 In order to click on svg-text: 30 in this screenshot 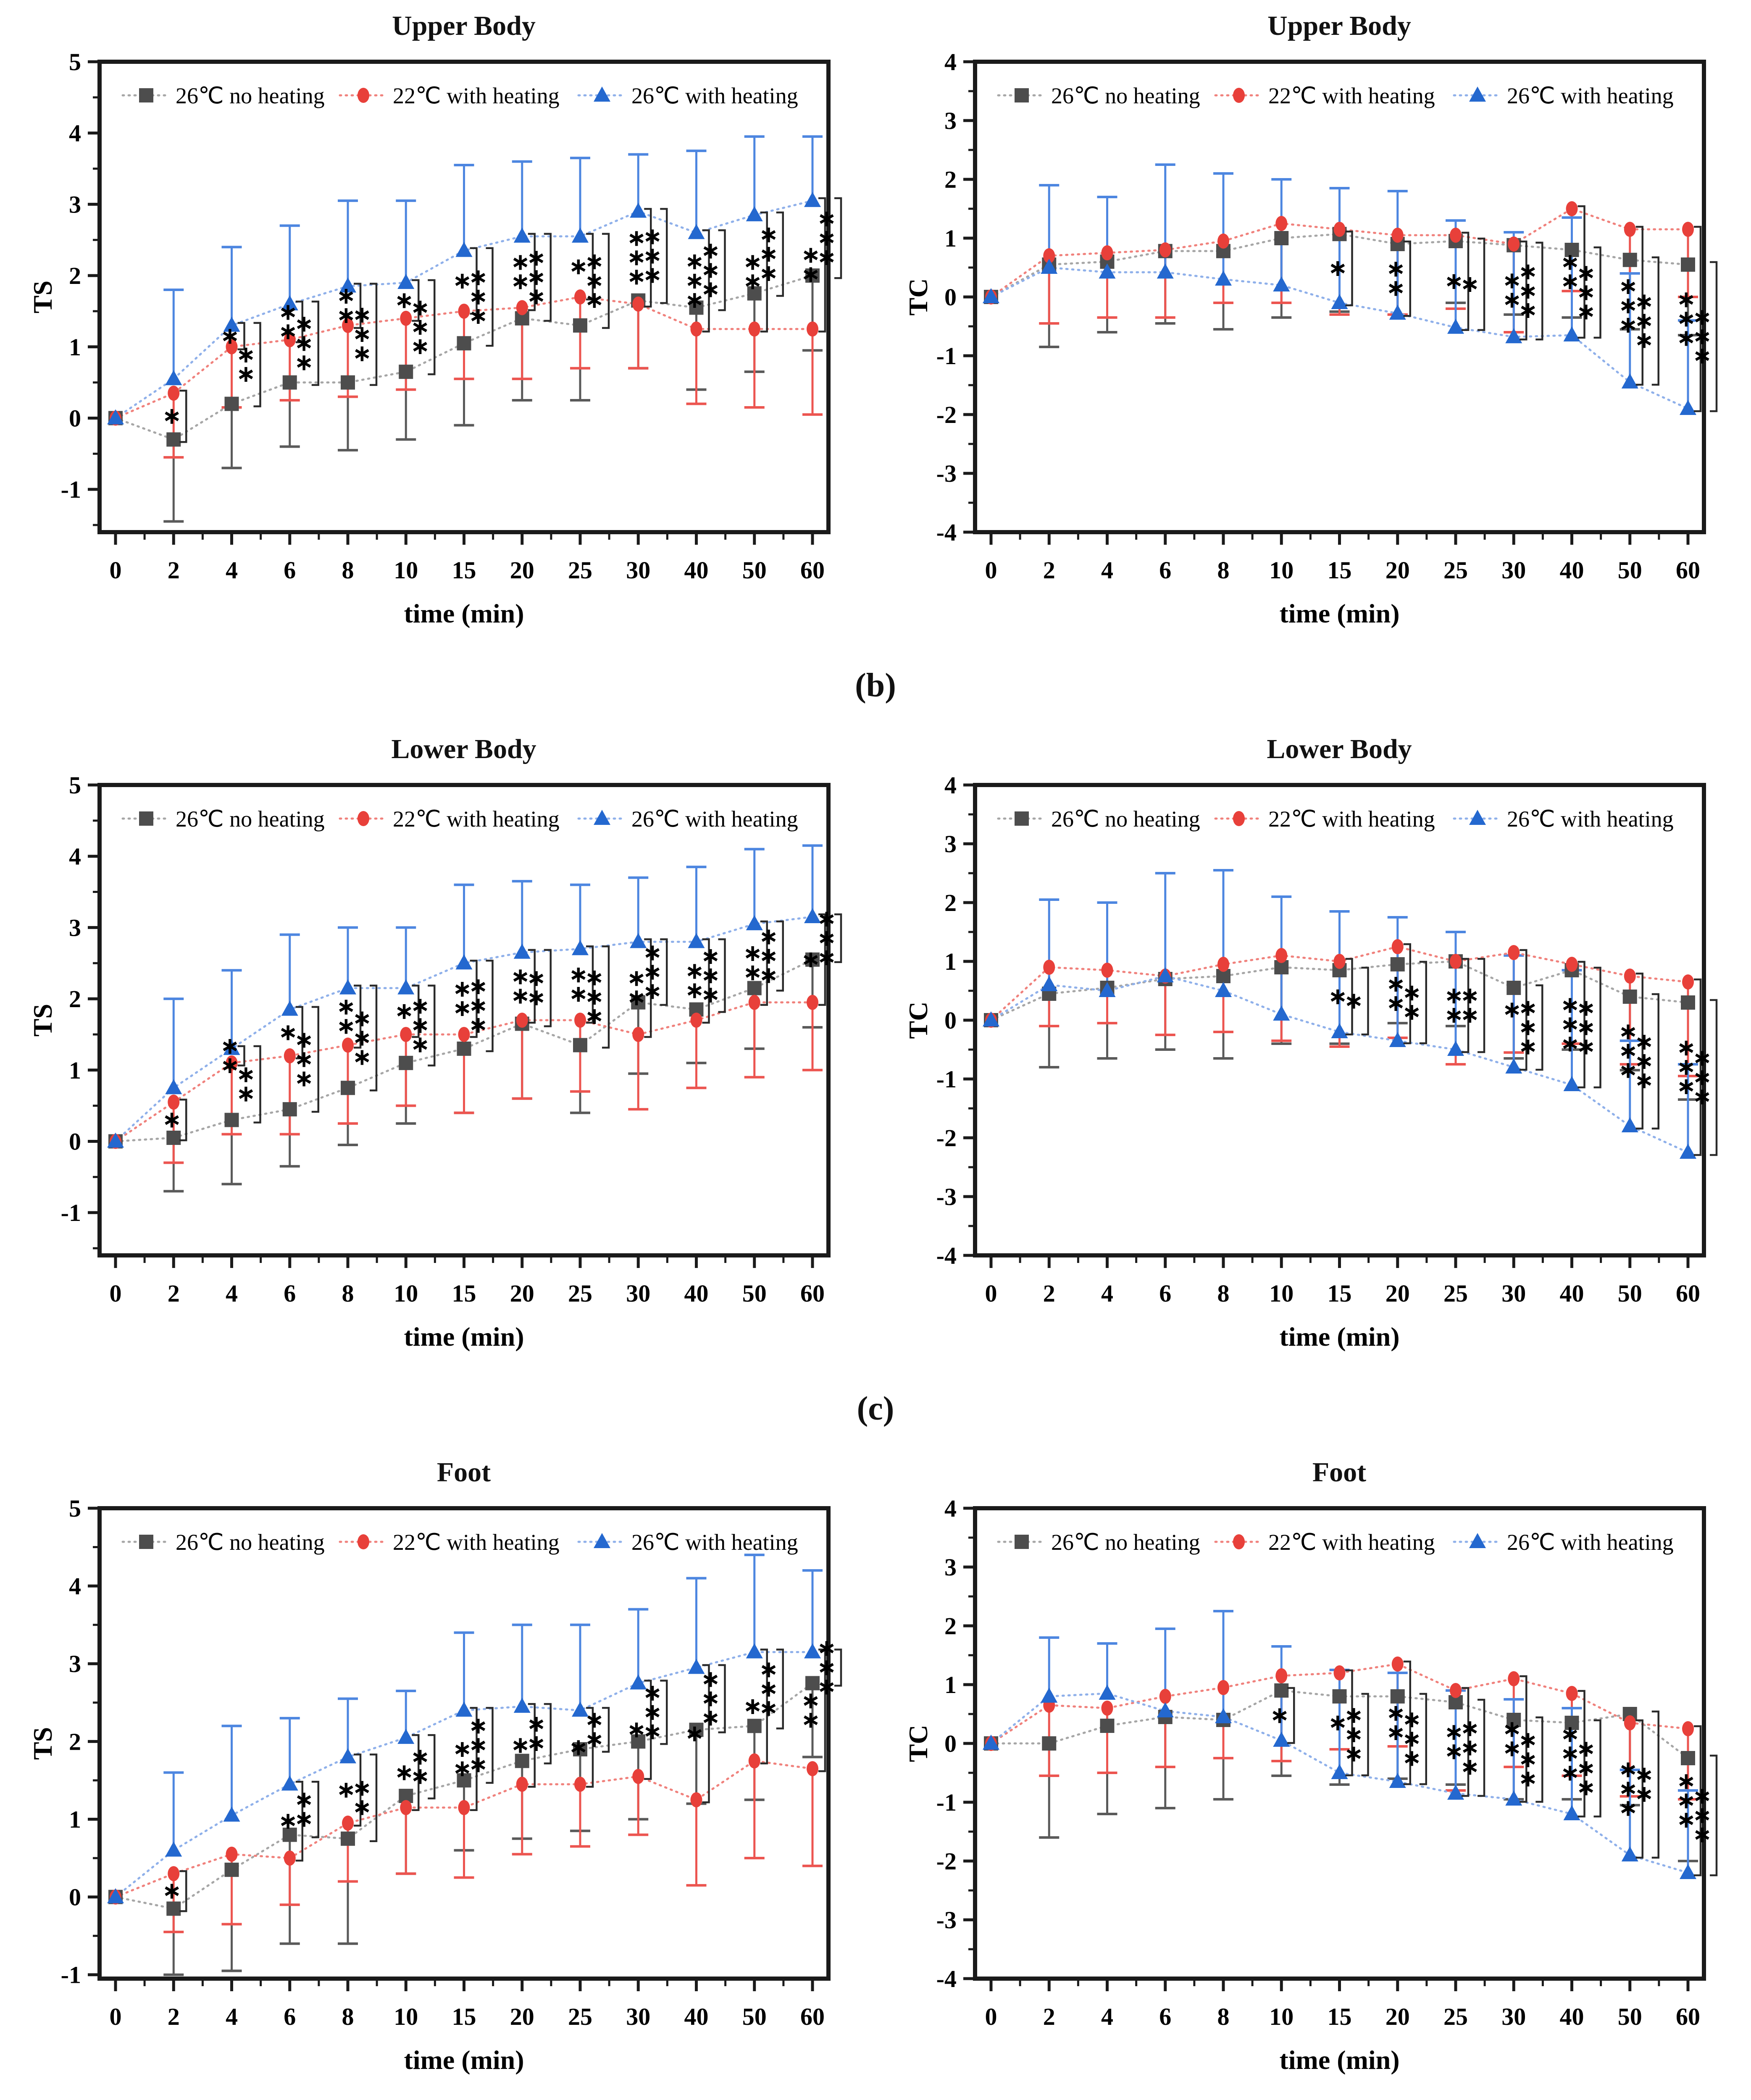, I will do `click(1513, 2016)`.